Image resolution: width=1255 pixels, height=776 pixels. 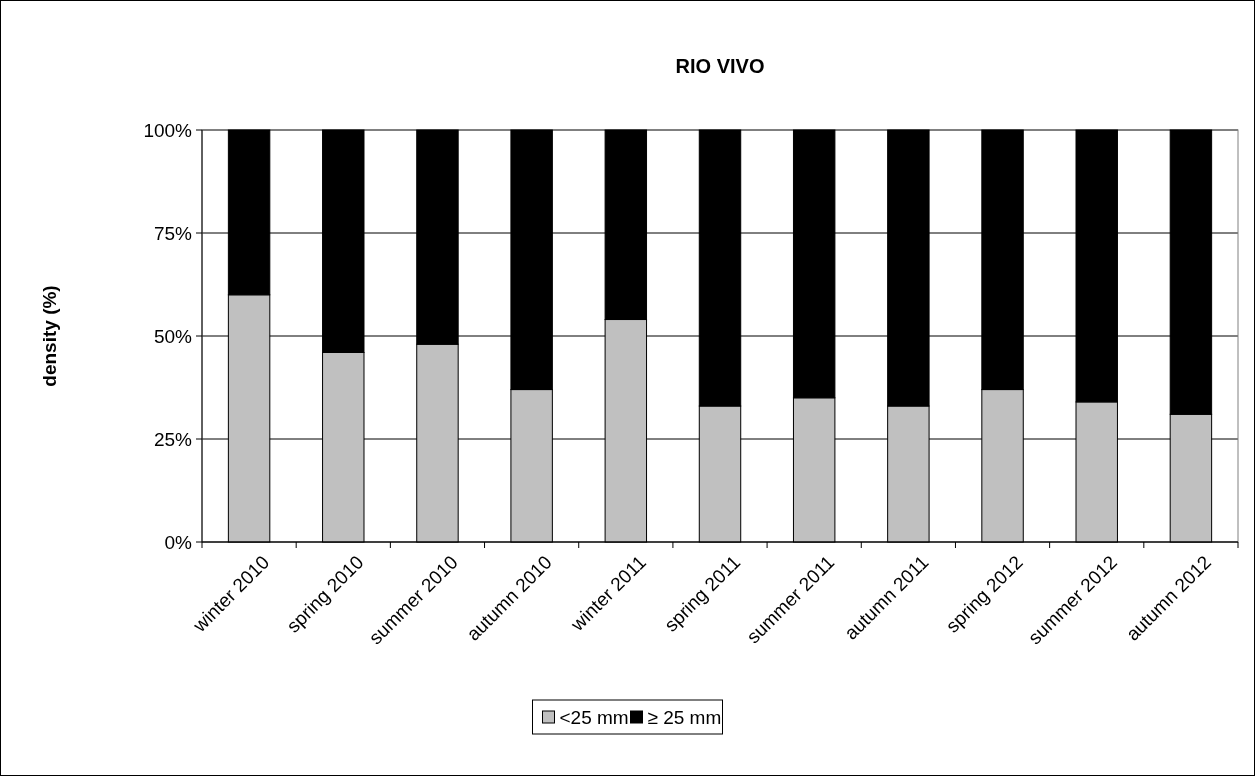 What do you see at coordinates (173, 439) in the screenshot?
I see `y-tick-label: 25%` at bounding box center [173, 439].